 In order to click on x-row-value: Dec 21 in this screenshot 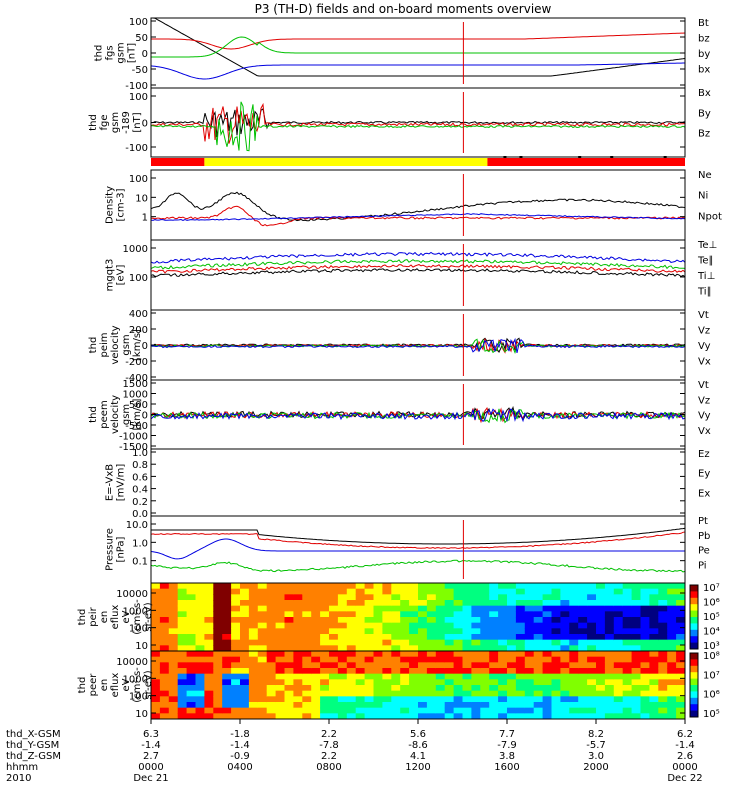, I will do `click(150, 778)`.